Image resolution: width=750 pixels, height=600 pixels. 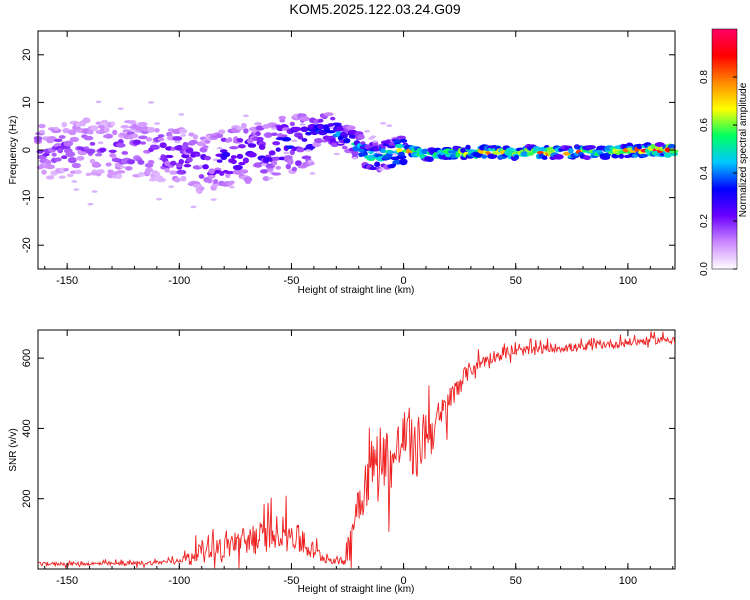 What do you see at coordinates (179, 281) in the screenshot?
I see `x-tick-label: -100` at bounding box center [179, 281].